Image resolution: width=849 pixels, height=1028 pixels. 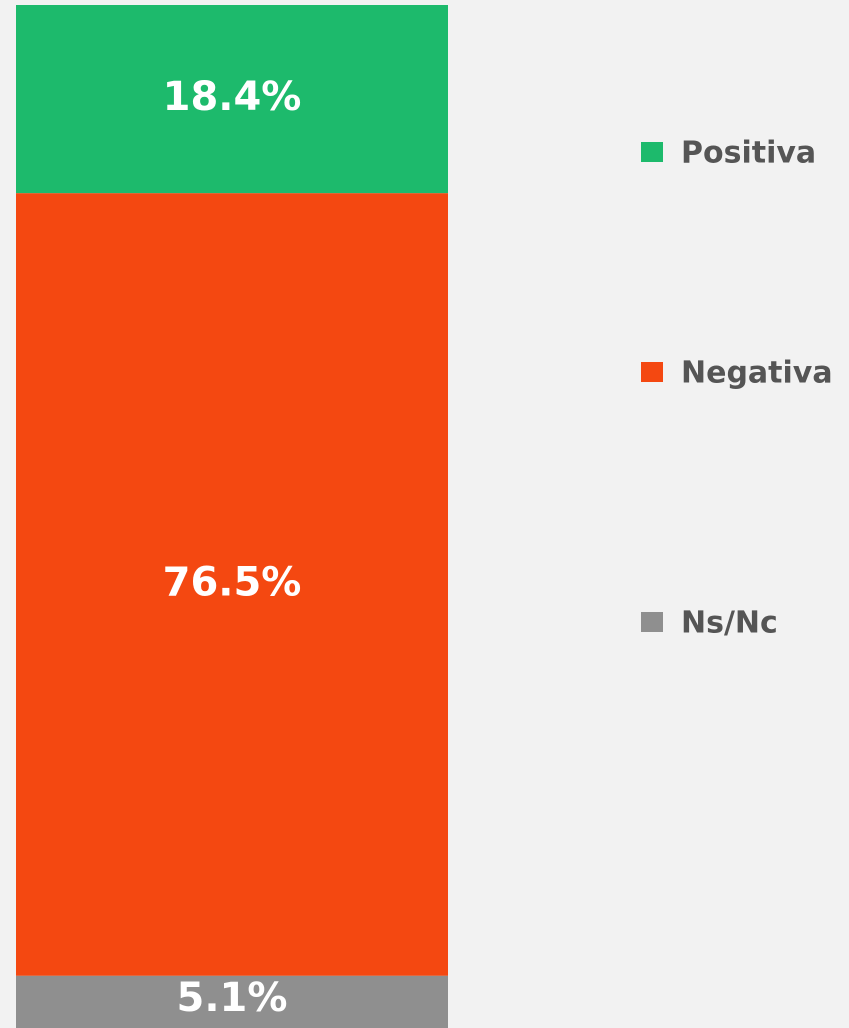 I want to click on legend-label: Ns/Nc, so click(x=729, y=623).